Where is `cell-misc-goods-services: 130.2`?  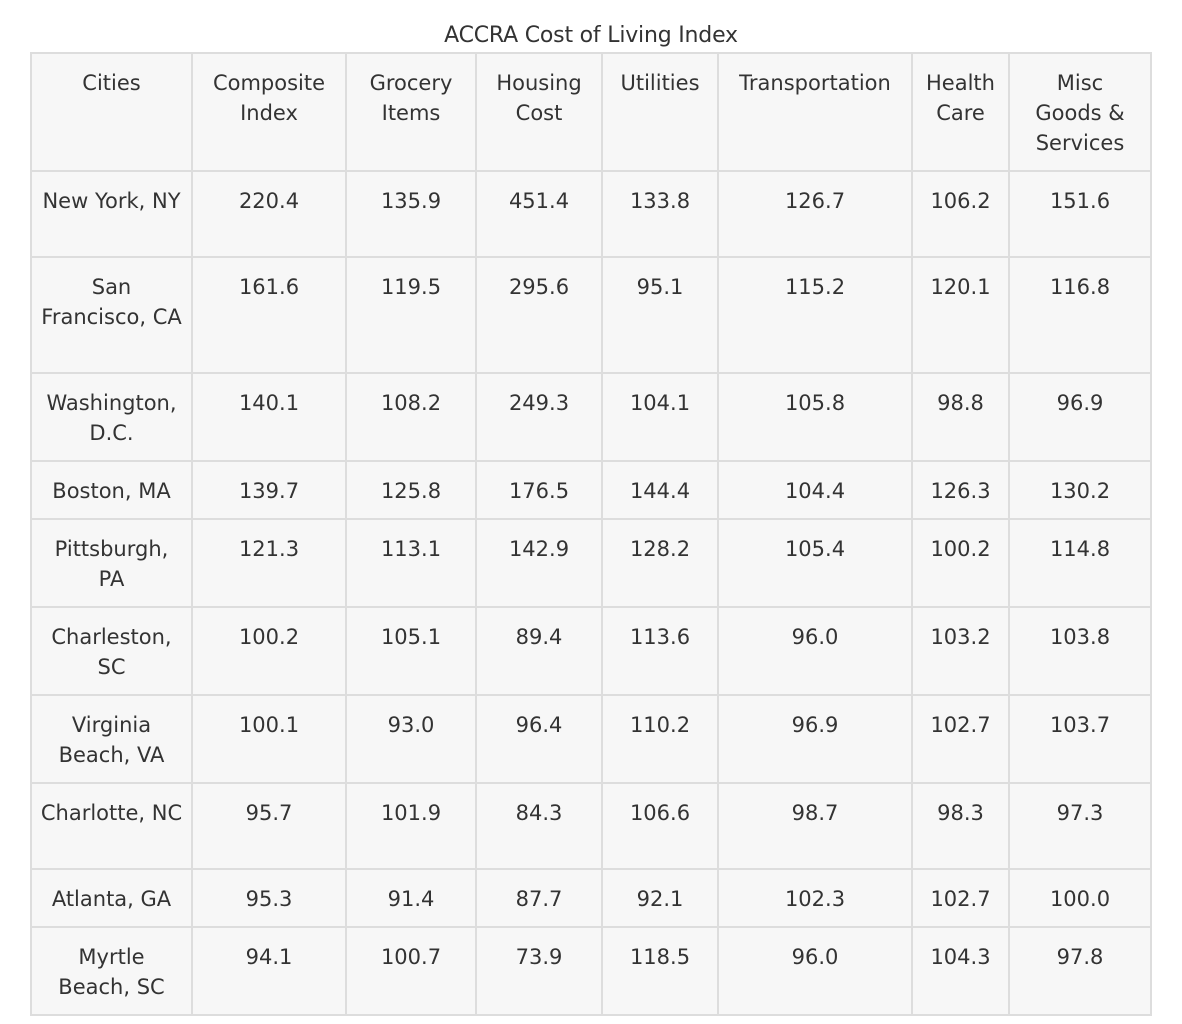
cell-misc-goods-services: 130.2 is located at coordinates (1080, 490).